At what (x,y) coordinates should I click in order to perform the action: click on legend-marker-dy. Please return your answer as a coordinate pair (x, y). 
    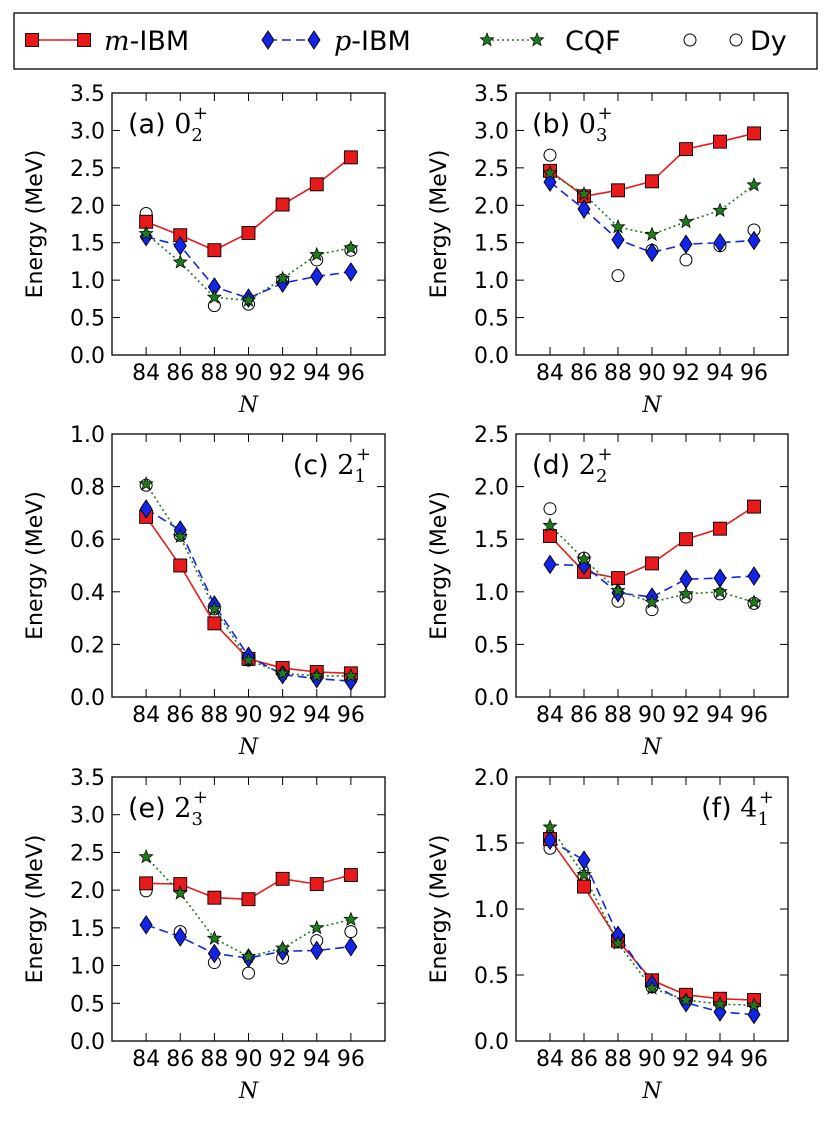
    Looking at the image, I should click on (690, 40).